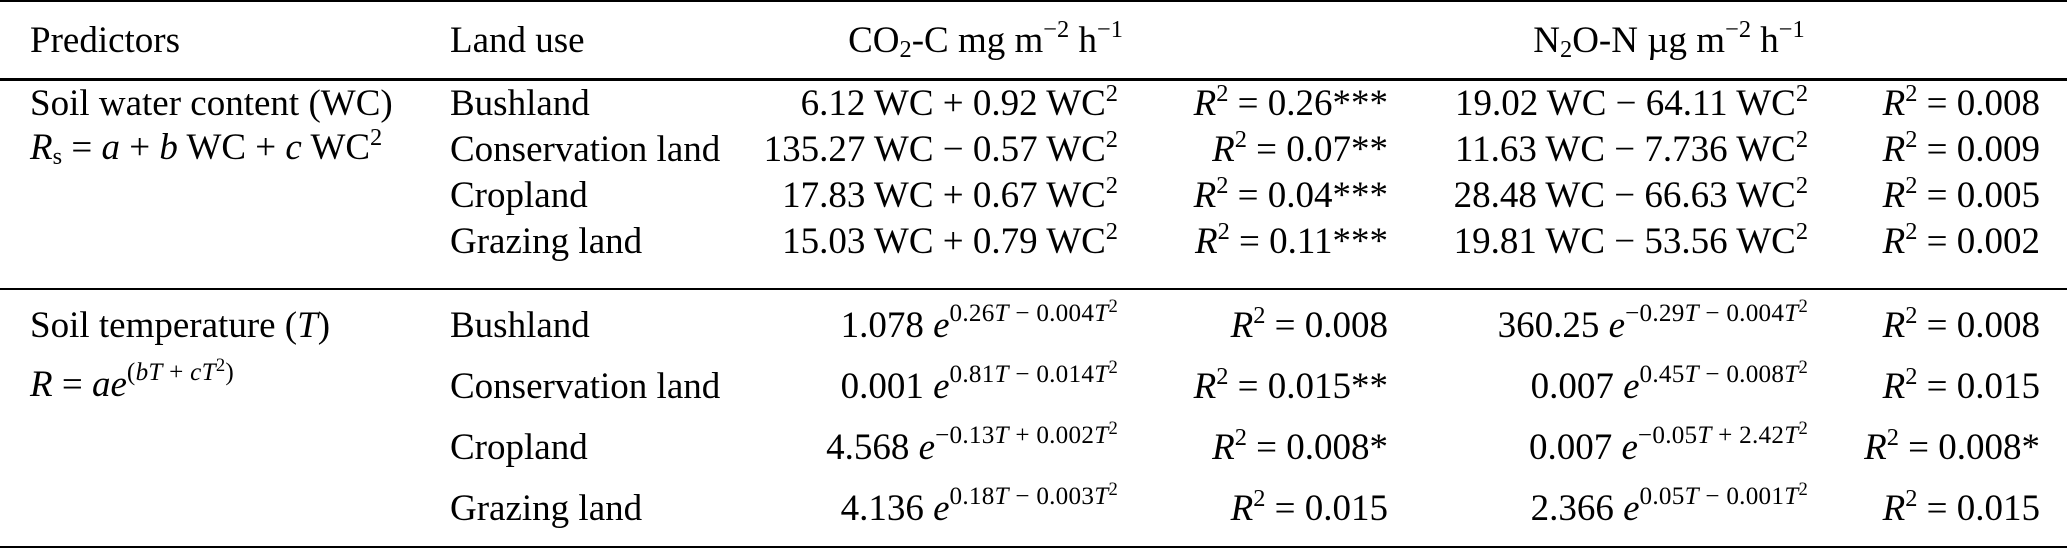  What do you see at coordinates (950, 239) in the screenshot?
I see `co2-equation-cell: 15.03 WC + 0.79 WC2` at bounding box center [950, 239].